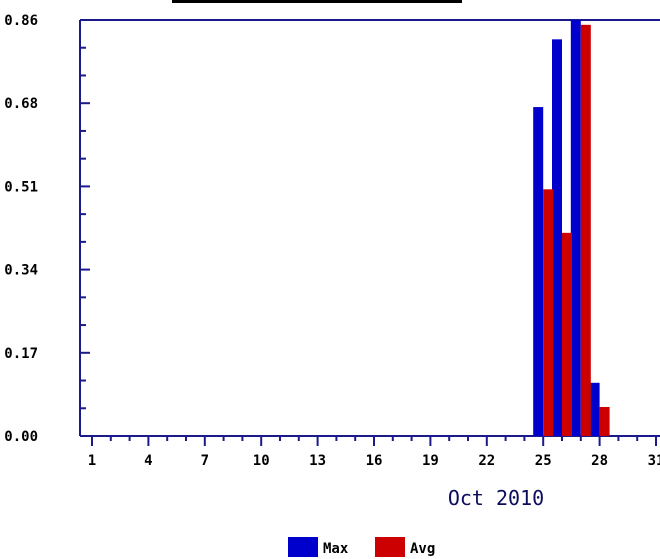  I want to click on x-tick-label: 25, so click(543, 461).